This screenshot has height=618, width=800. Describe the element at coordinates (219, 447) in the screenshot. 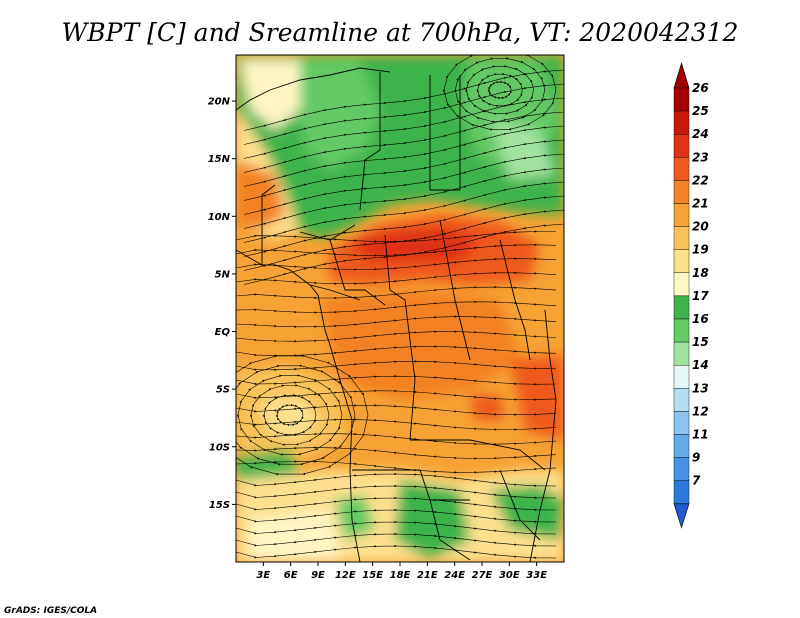

I see `lat-tick-label: 10S` at that location.